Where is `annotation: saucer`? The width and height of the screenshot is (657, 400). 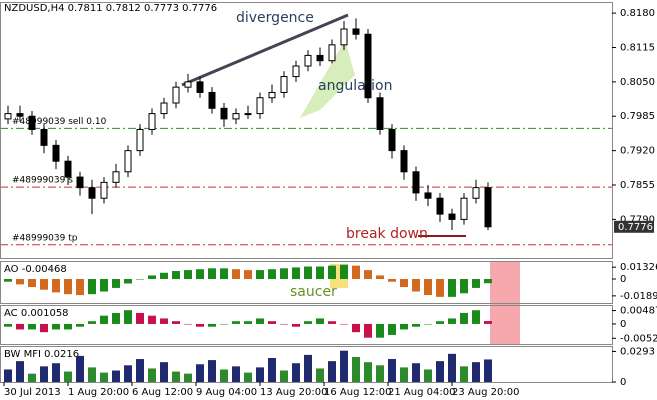 annotation: saucer is located at coordinates (313, 292).